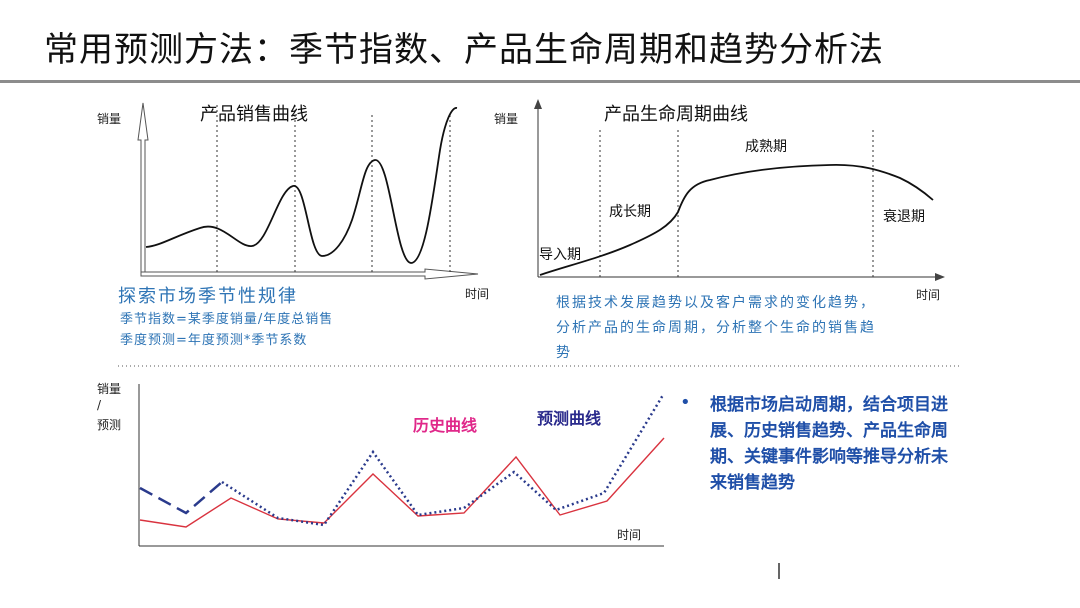 This screenshot has height=608, width=1080. I want to click on seasonal-index-formula: 季节指数=某季度销量/年度总销售, so click(227, 319).